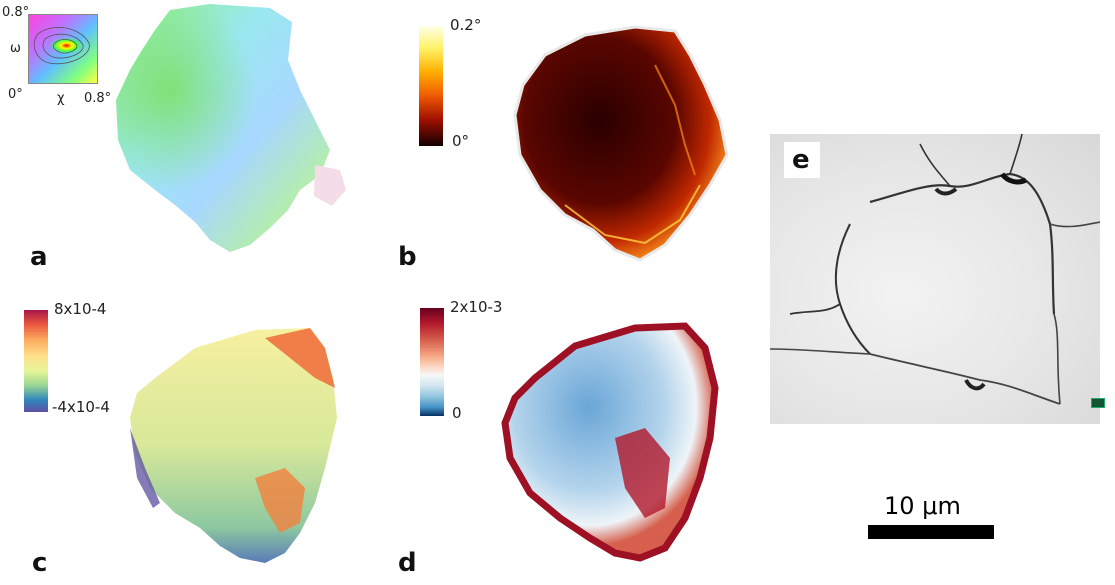 This screenshot has height=585, width=1115. I want to click on orientation-map-a, so click(231, 128).